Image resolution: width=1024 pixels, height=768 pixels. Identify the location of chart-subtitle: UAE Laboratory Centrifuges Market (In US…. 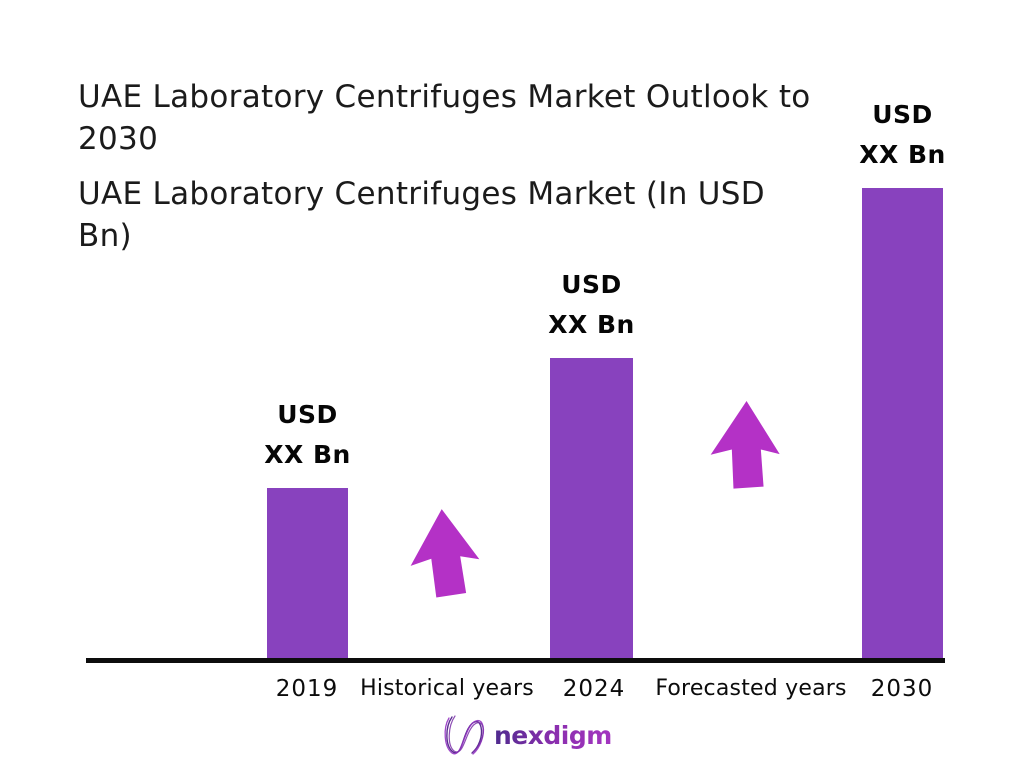
(421, 215).